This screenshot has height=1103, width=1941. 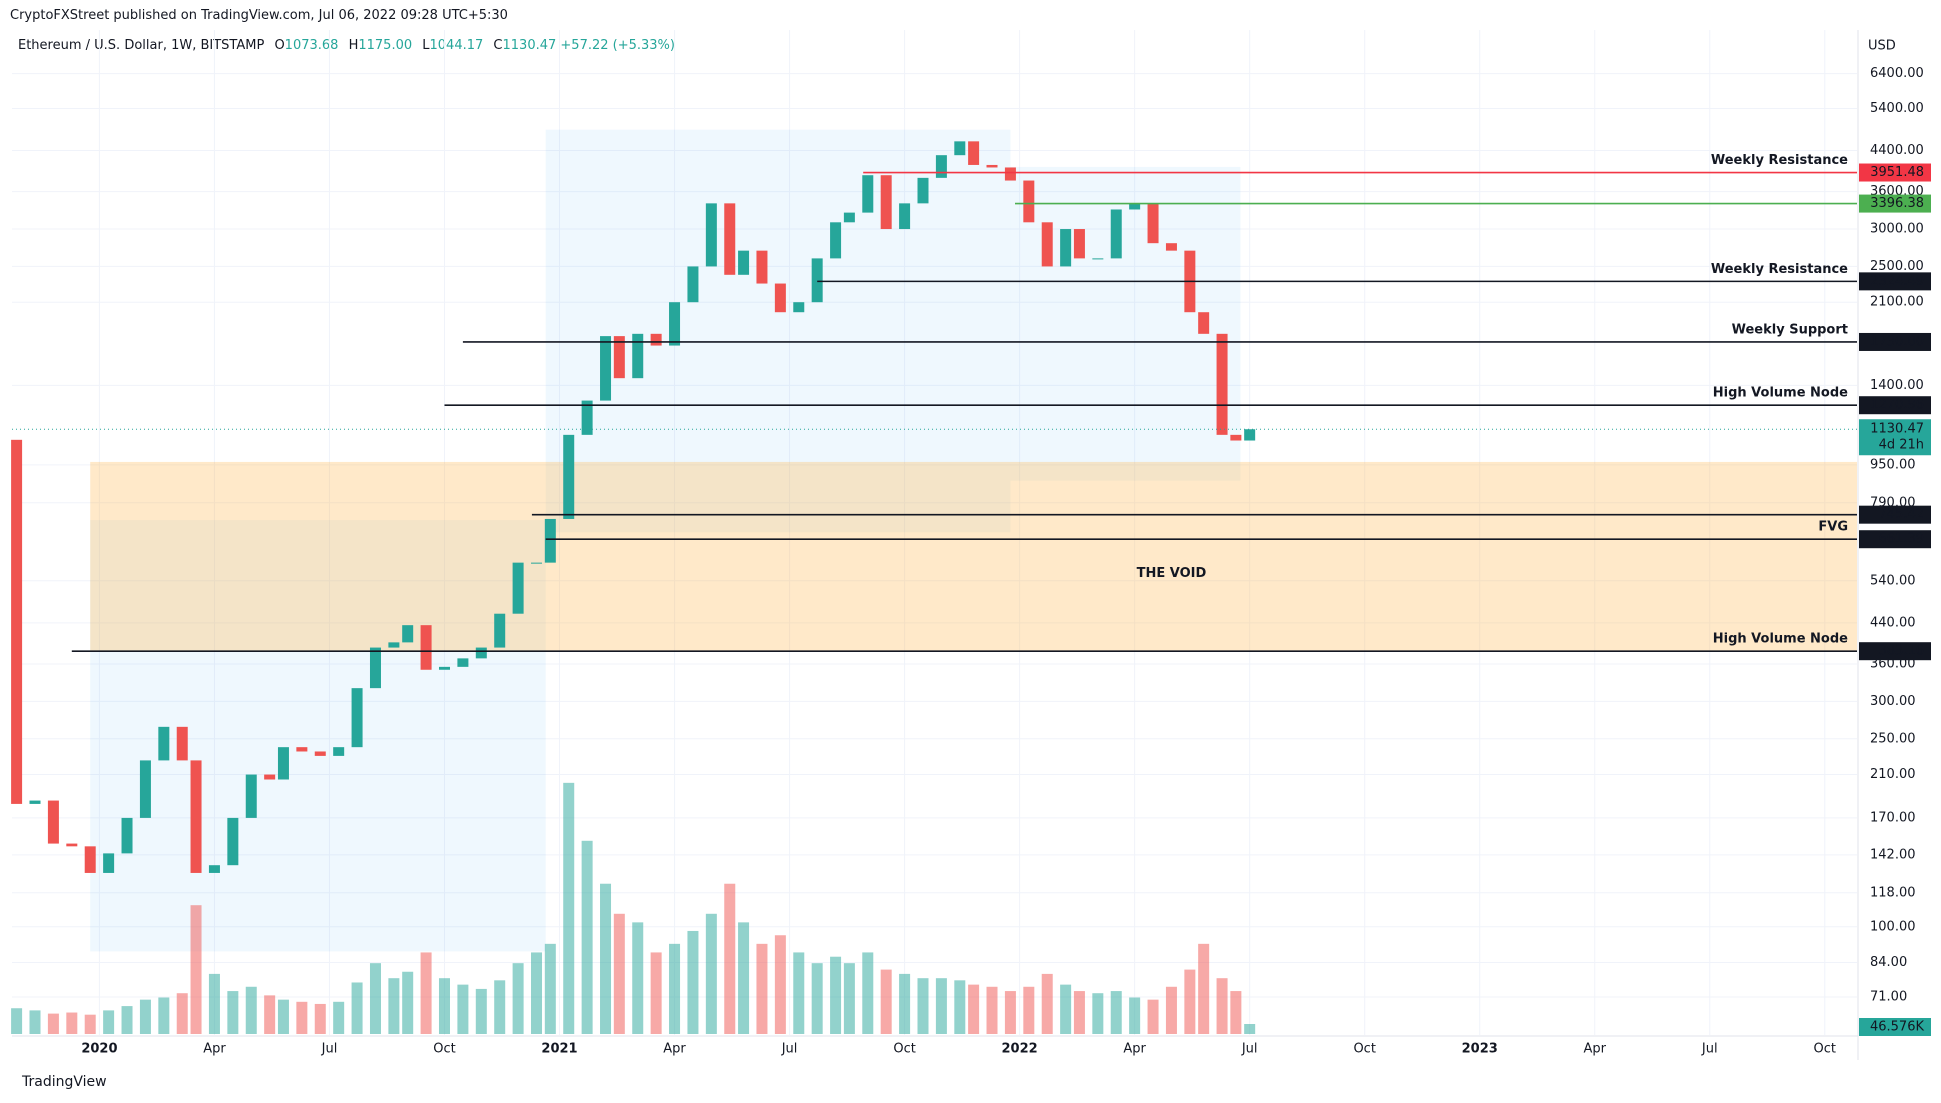 What do you see at coordinates (1897, 281) in the screenshot?
I see `price-tag-label: 2324.49` at bounding box center [1897, 281].